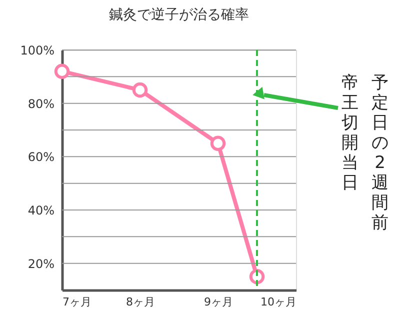 This screenshot has width=400, height=320. What do you see at coordinates (218, 302) in the screenshot?
I see `x-tick-label: 9ヶ月` at bounding box center [218, 302].